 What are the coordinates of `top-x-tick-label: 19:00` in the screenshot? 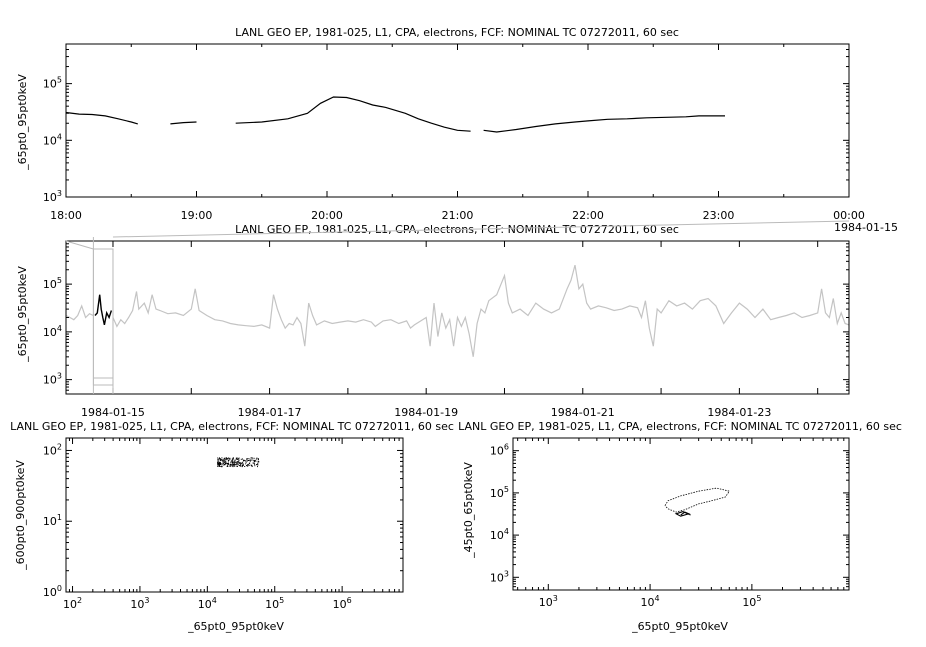 It's located at (197, 215).